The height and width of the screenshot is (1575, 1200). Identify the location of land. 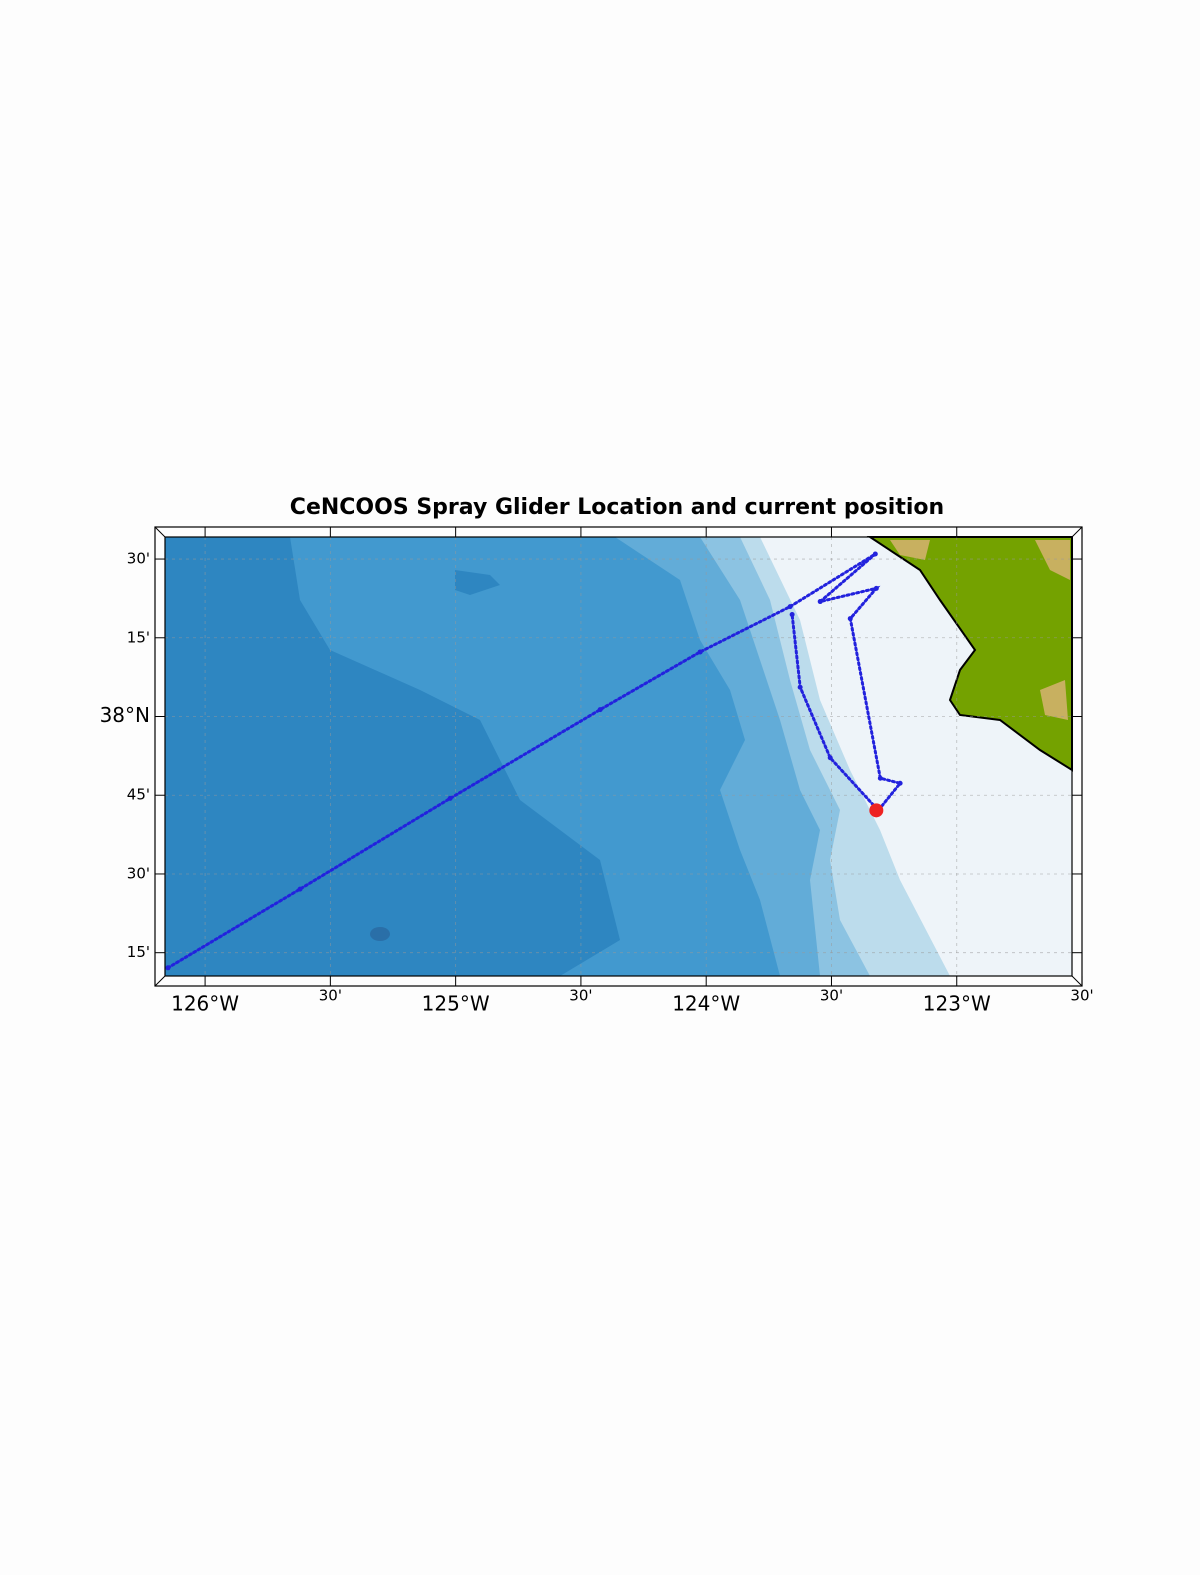
(969, 654).